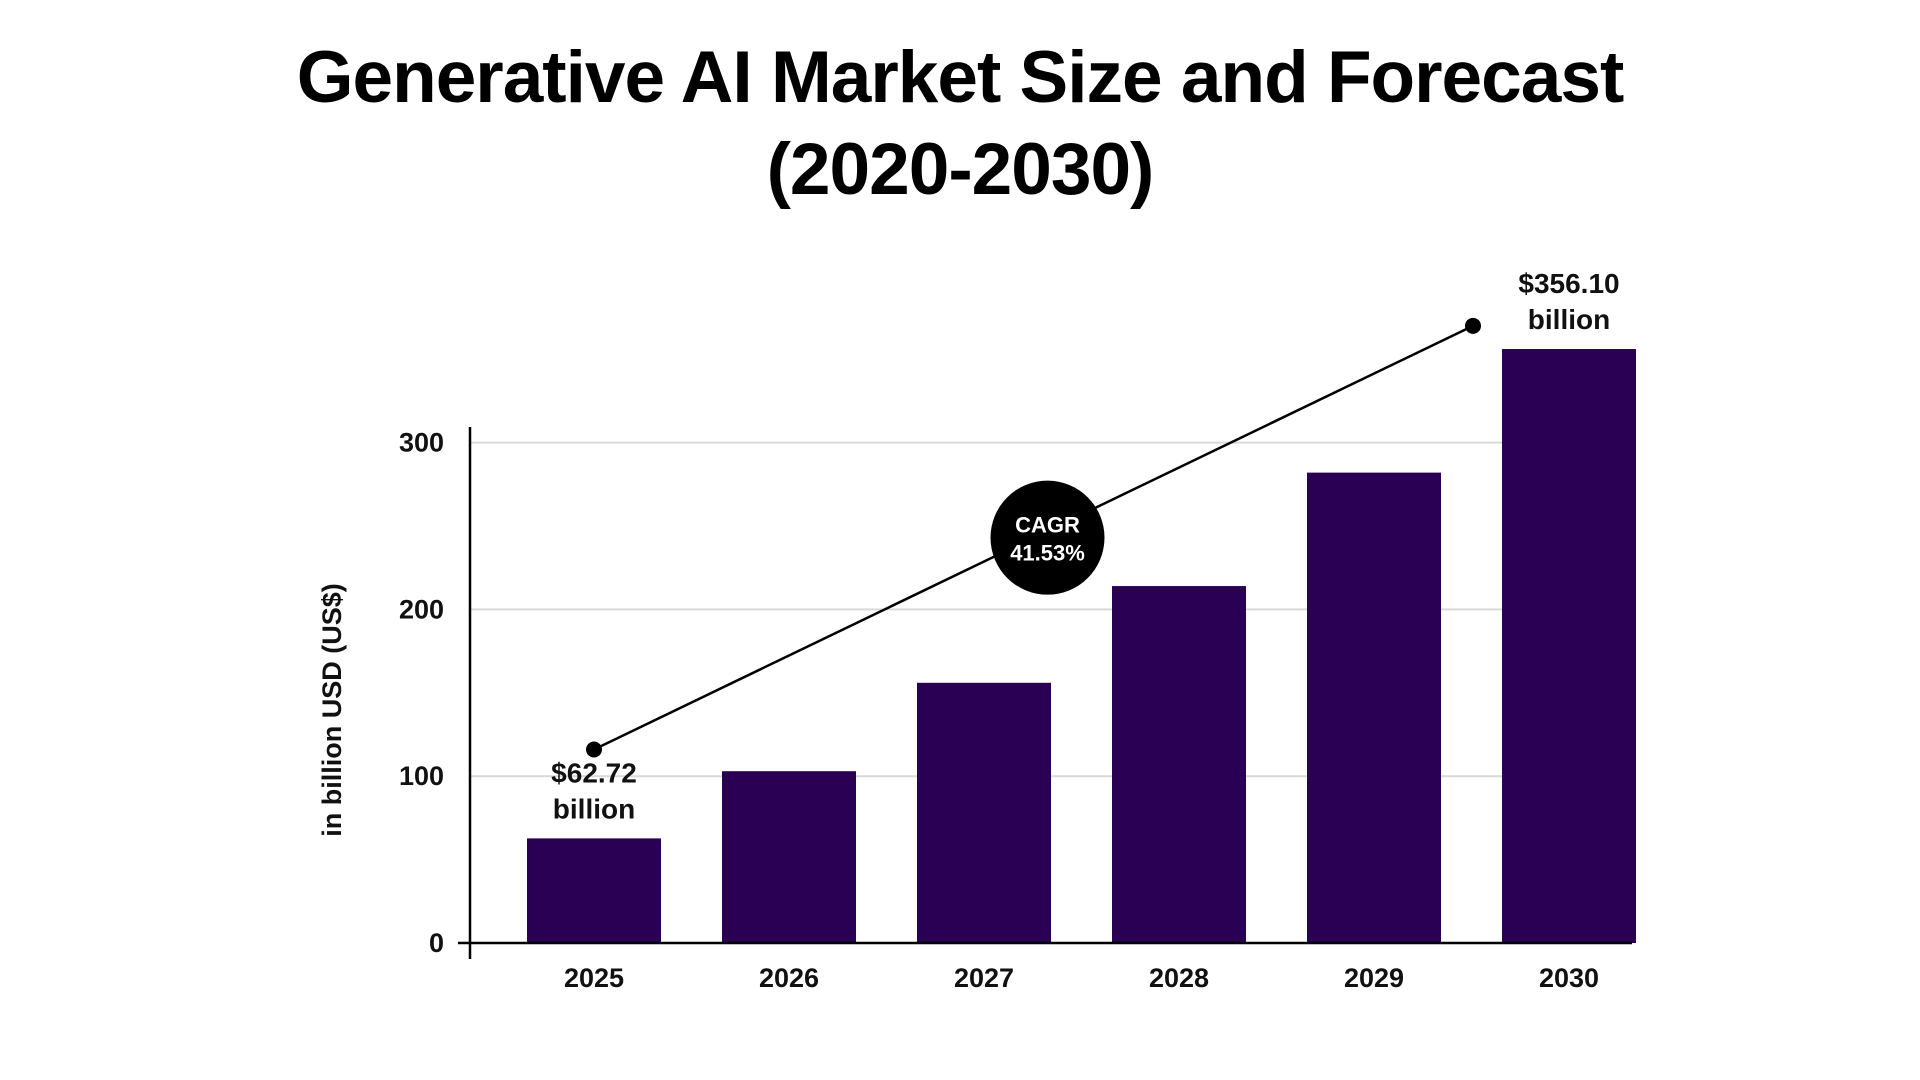 The image size is (1920, 1080). I want to click on x-tick-label: 2025, so click(594, 978).